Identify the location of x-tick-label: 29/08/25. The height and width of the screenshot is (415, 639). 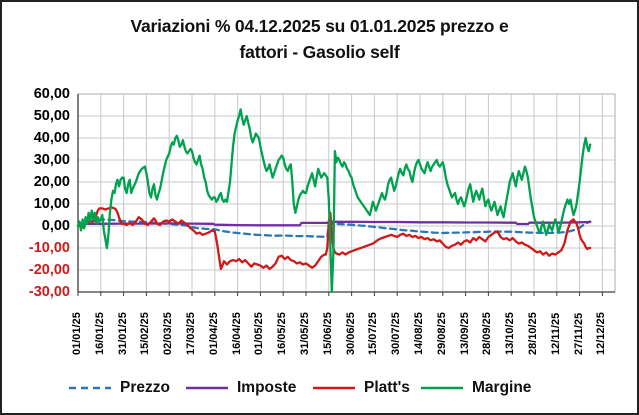
(441, 333).